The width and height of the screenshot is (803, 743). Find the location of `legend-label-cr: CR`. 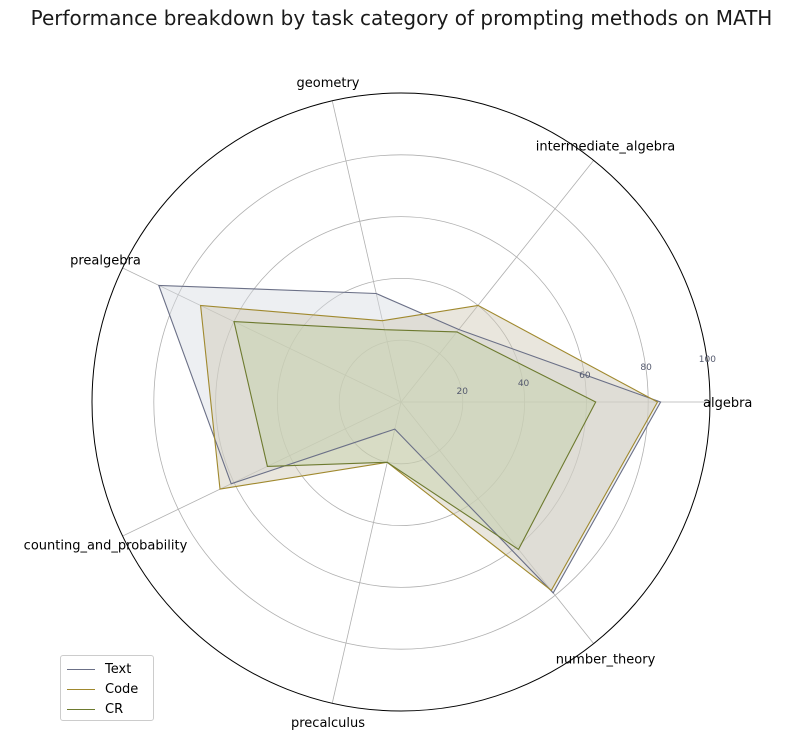

legend-label-cr: CR is located at coordinates (114, 709).